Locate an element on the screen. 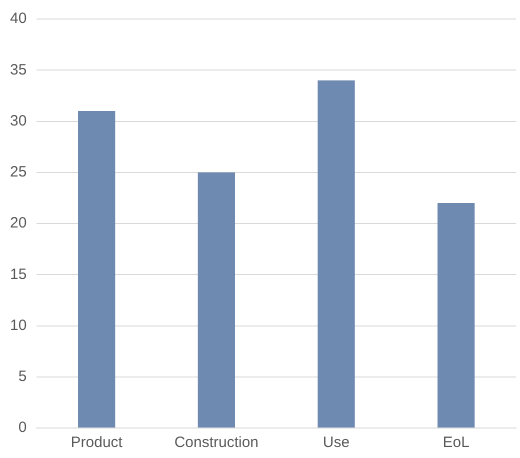 The image size is (520, 458). y-tick-label: 10 is located at coordinates (18, 325).